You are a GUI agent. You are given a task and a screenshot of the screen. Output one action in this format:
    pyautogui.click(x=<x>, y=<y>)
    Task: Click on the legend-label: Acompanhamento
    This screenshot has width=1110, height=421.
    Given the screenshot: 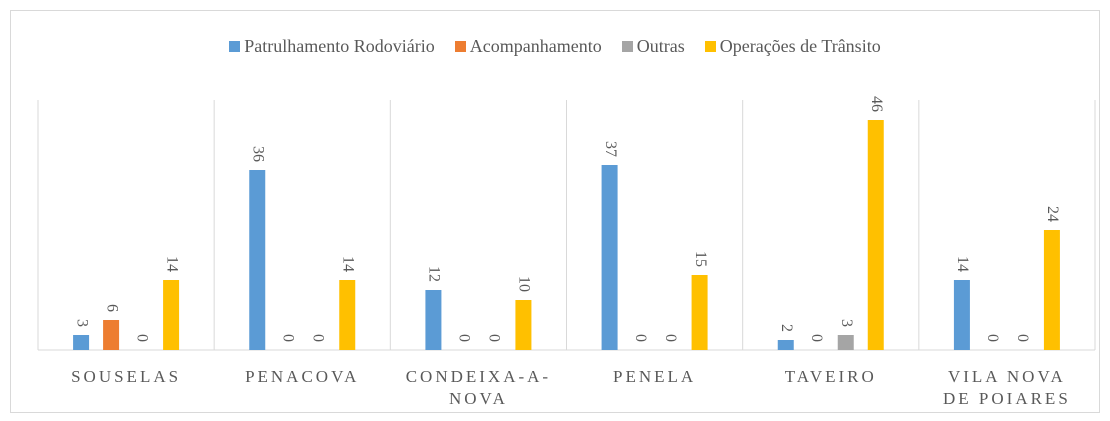 What is the action you would take?
    pyautogui.click(x=535, y=46)
    